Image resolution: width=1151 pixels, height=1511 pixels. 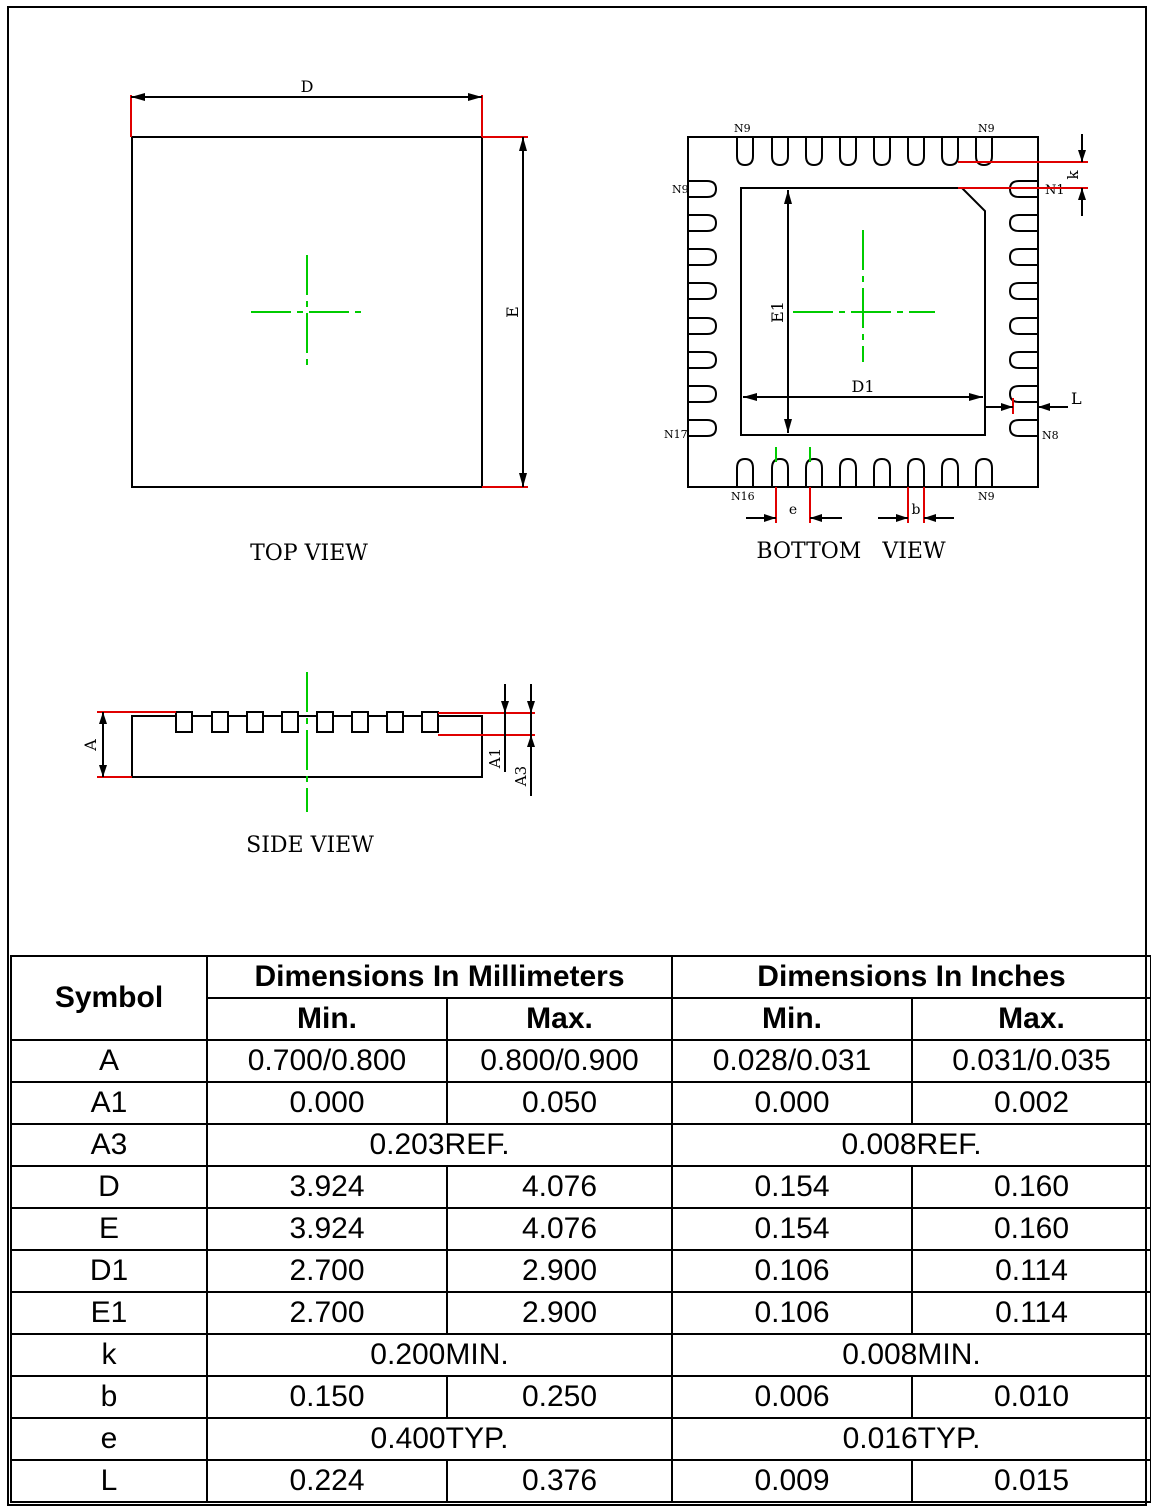 I want to click on side-view: A A1 A3 SIDE VIEW, so click(x=308, y=765).